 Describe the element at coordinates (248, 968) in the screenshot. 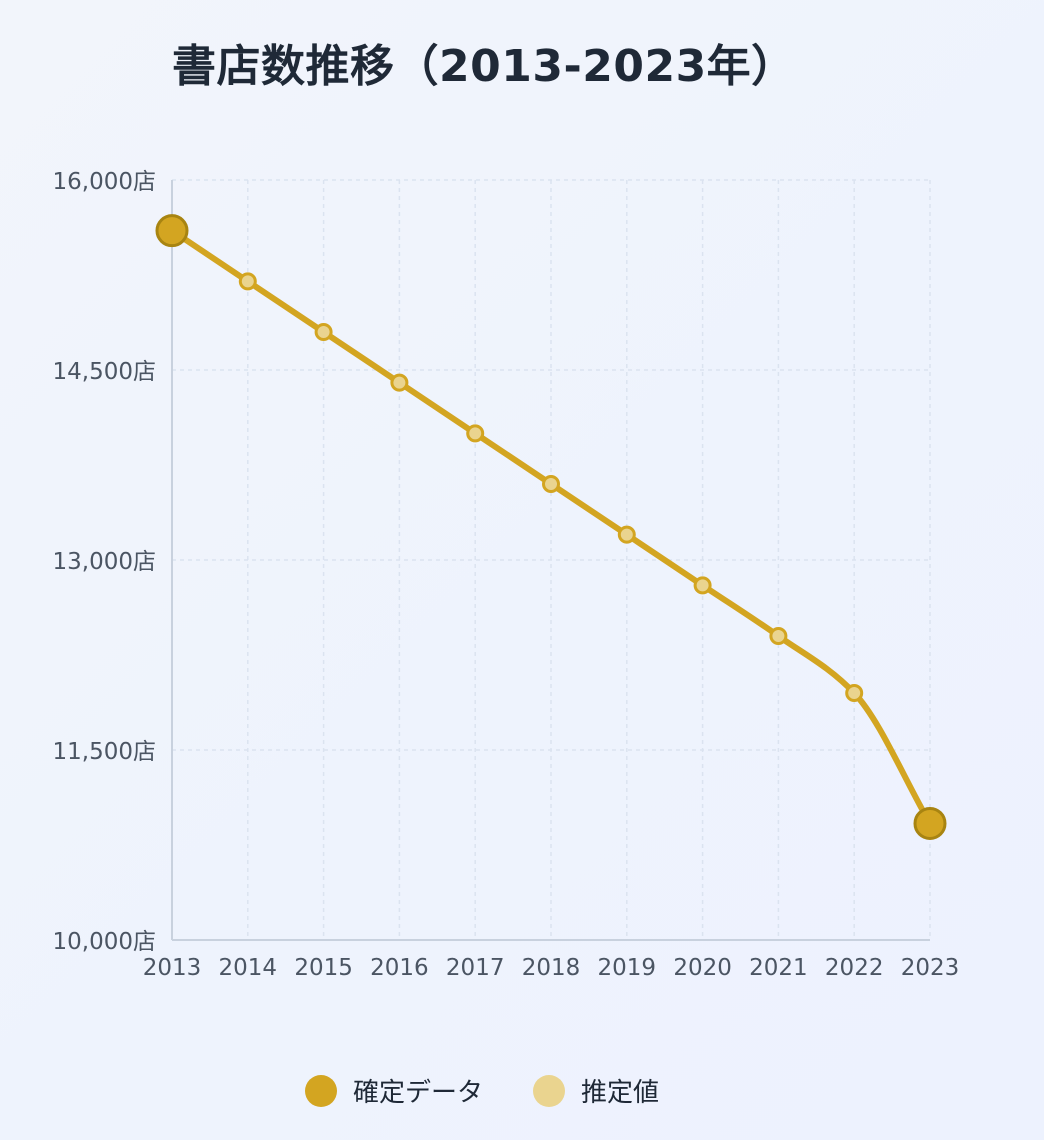

I see `x-tick-label: 2014` at that location.